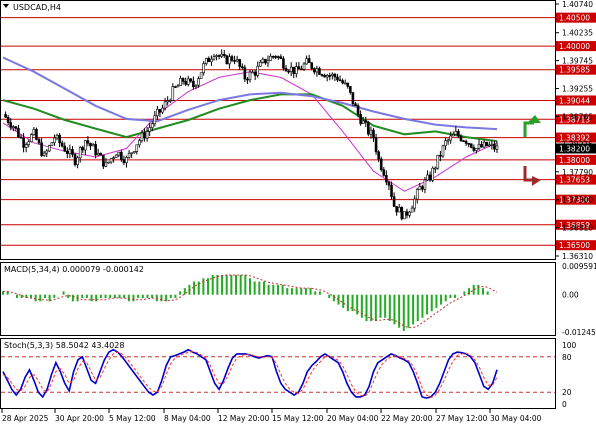  Describe the element at coordinates (132, 418) in the screenshot. I see `time-tick-label: 5 May 12:00` at that location.